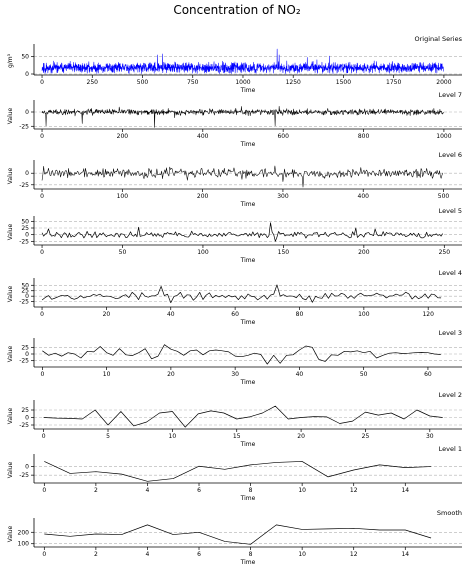 This screenshot has width=474, height=575. Describe the element at coordinates (283, 136) in the screenshot. I see `x-tick-label: 600` at that location.